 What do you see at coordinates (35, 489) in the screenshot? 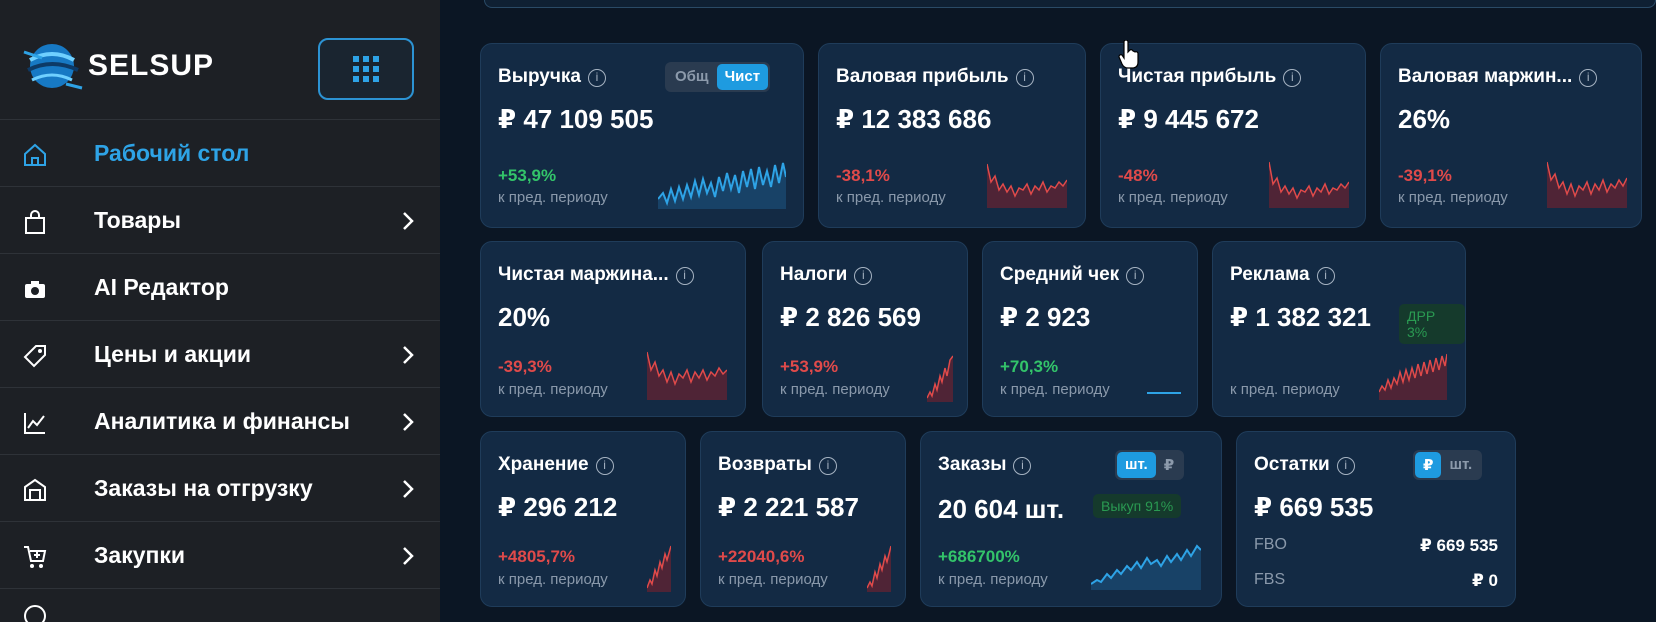
I see `warehouse-icon` at bounding box center [35, 489].